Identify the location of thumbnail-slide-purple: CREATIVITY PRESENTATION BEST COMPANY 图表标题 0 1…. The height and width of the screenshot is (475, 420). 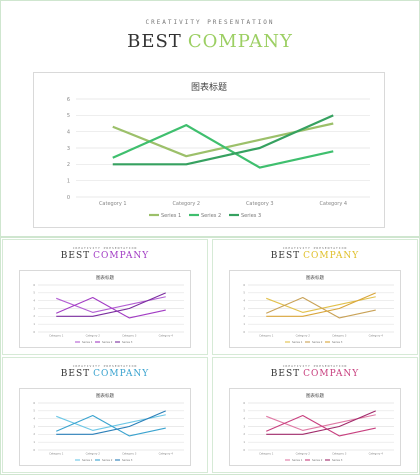
(105, 297).